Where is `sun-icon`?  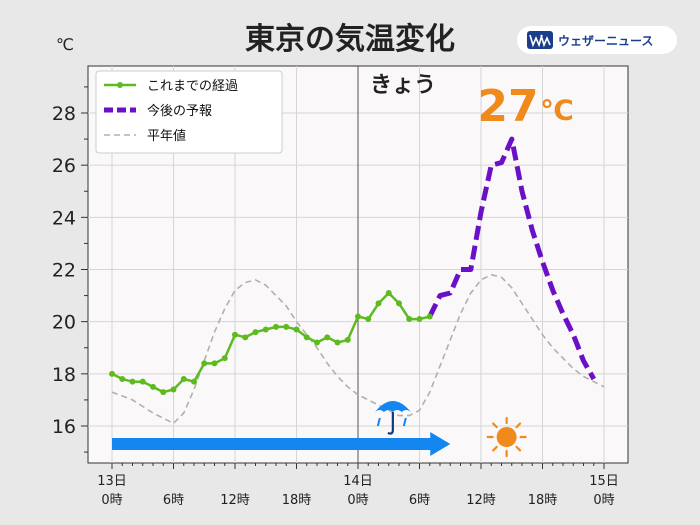 sun-icon is located at coordinates (506, 437).